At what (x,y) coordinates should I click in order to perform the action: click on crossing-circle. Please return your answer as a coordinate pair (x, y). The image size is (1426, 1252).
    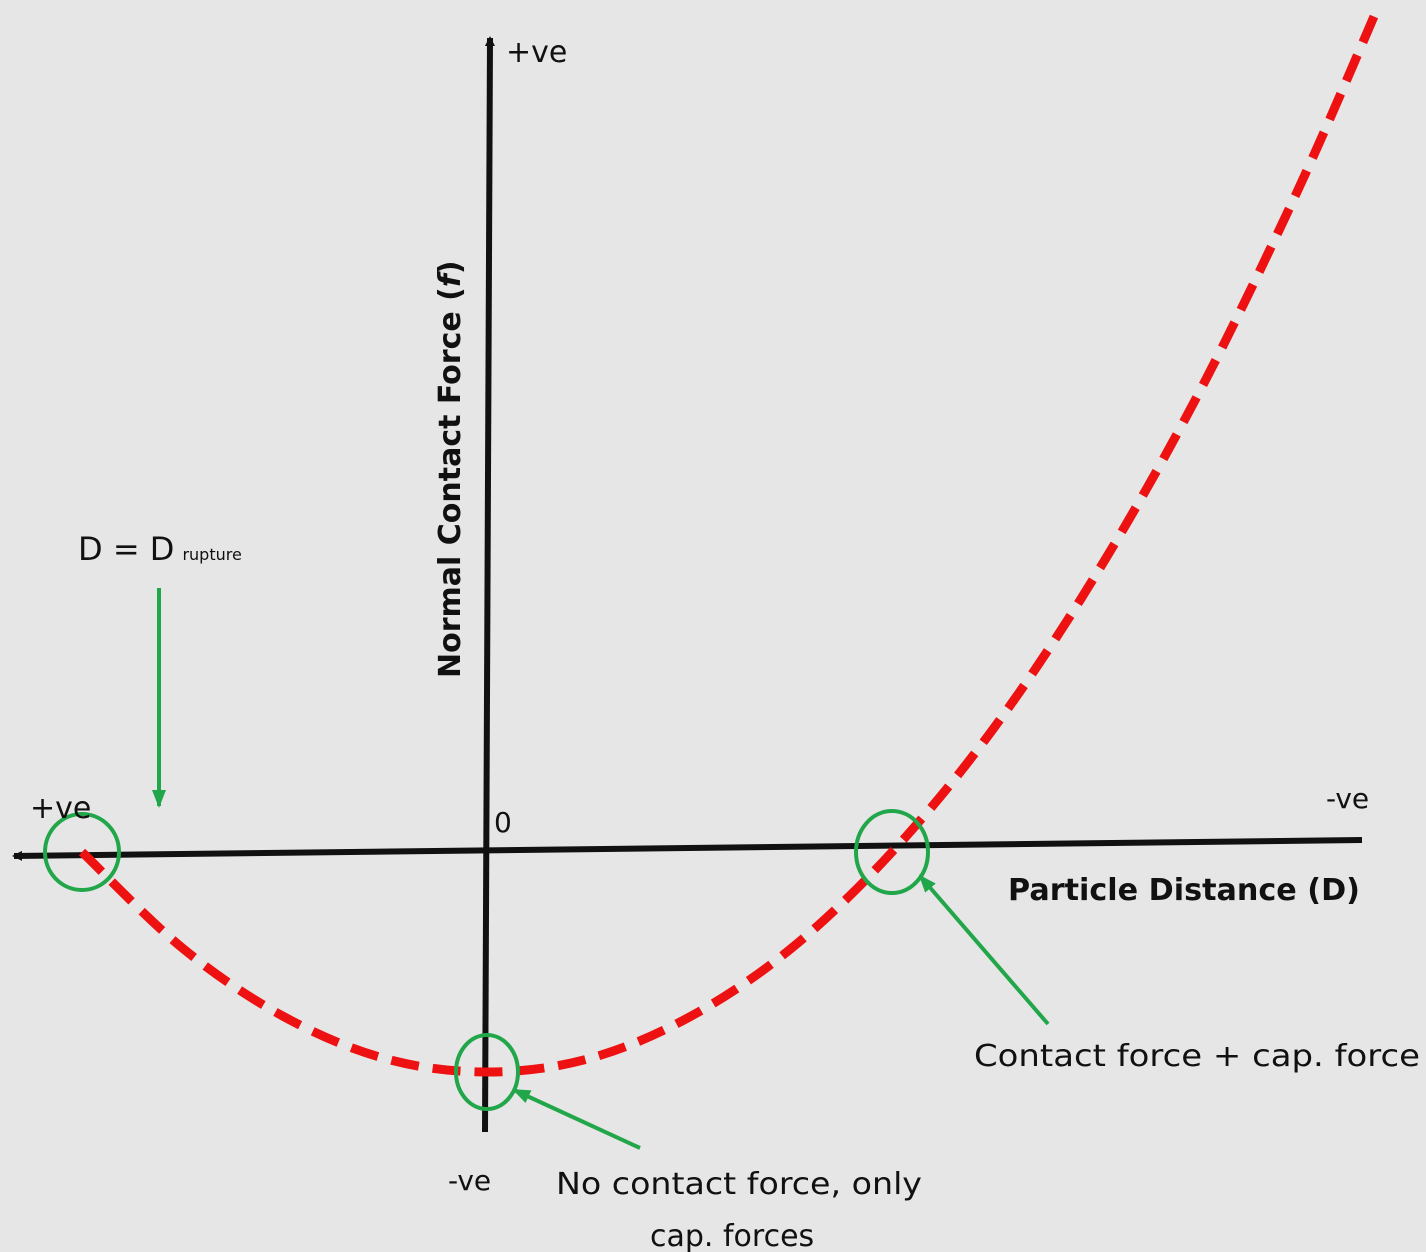
    Looking at the image, I should click on (892, 852).